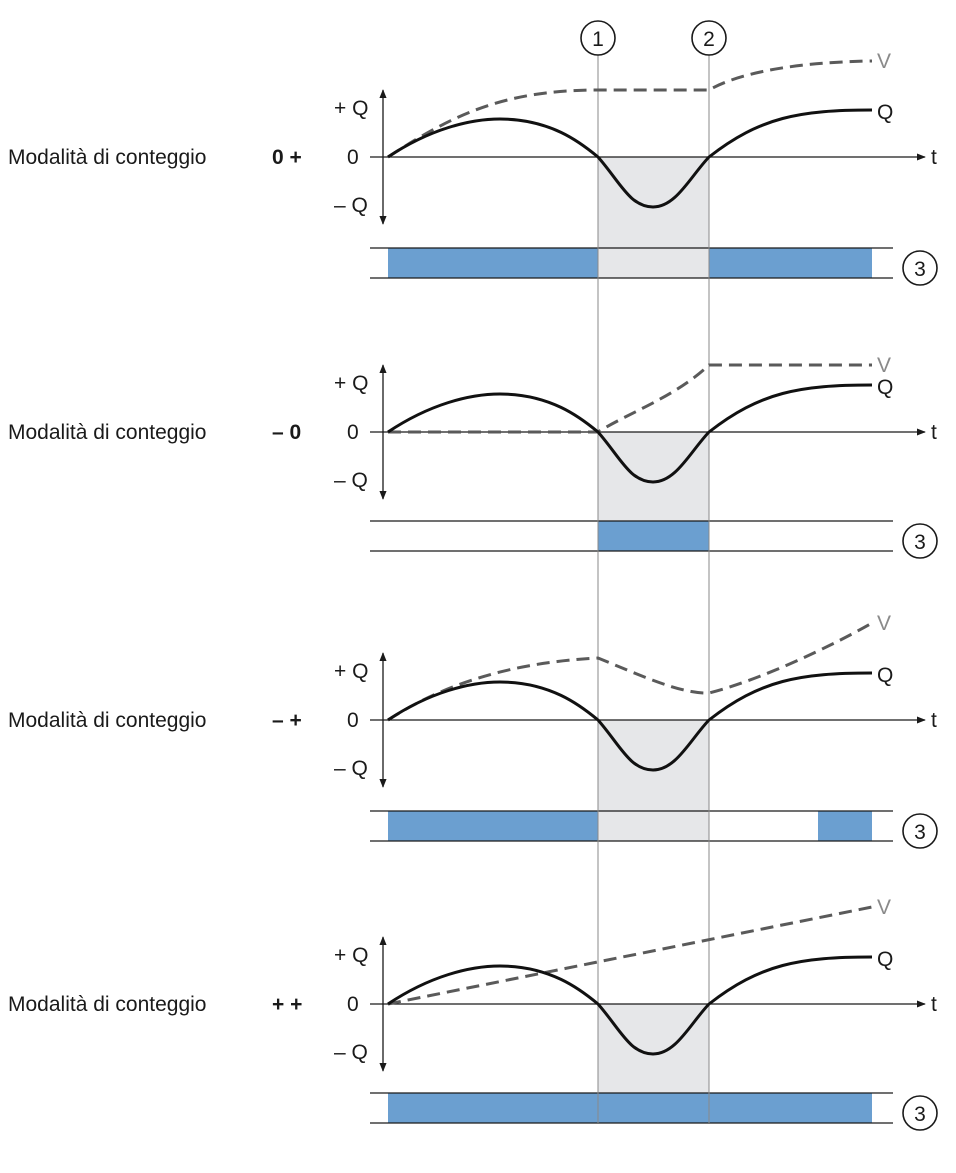  I want to click on reverse-flow-shading-layer, so click(653, 640).